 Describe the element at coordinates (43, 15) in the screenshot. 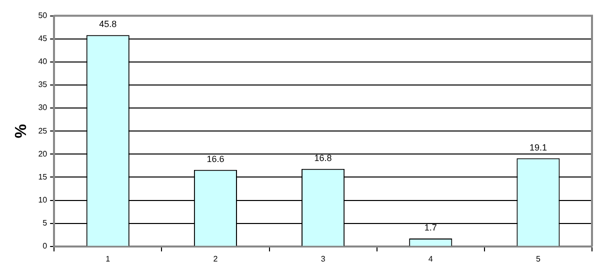

I see `y-tick-label: 50` at that location.